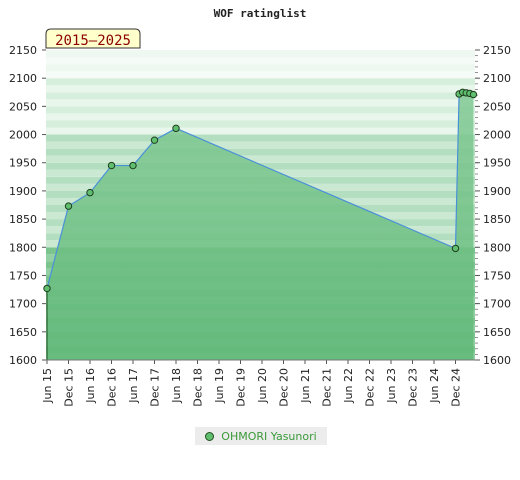 This screenshot has width=520, height=480. What do you see at coordinates (262, 386) in the screenshot?
I see `x-tick-label: Jun 20` at bounding box center [262, 386].